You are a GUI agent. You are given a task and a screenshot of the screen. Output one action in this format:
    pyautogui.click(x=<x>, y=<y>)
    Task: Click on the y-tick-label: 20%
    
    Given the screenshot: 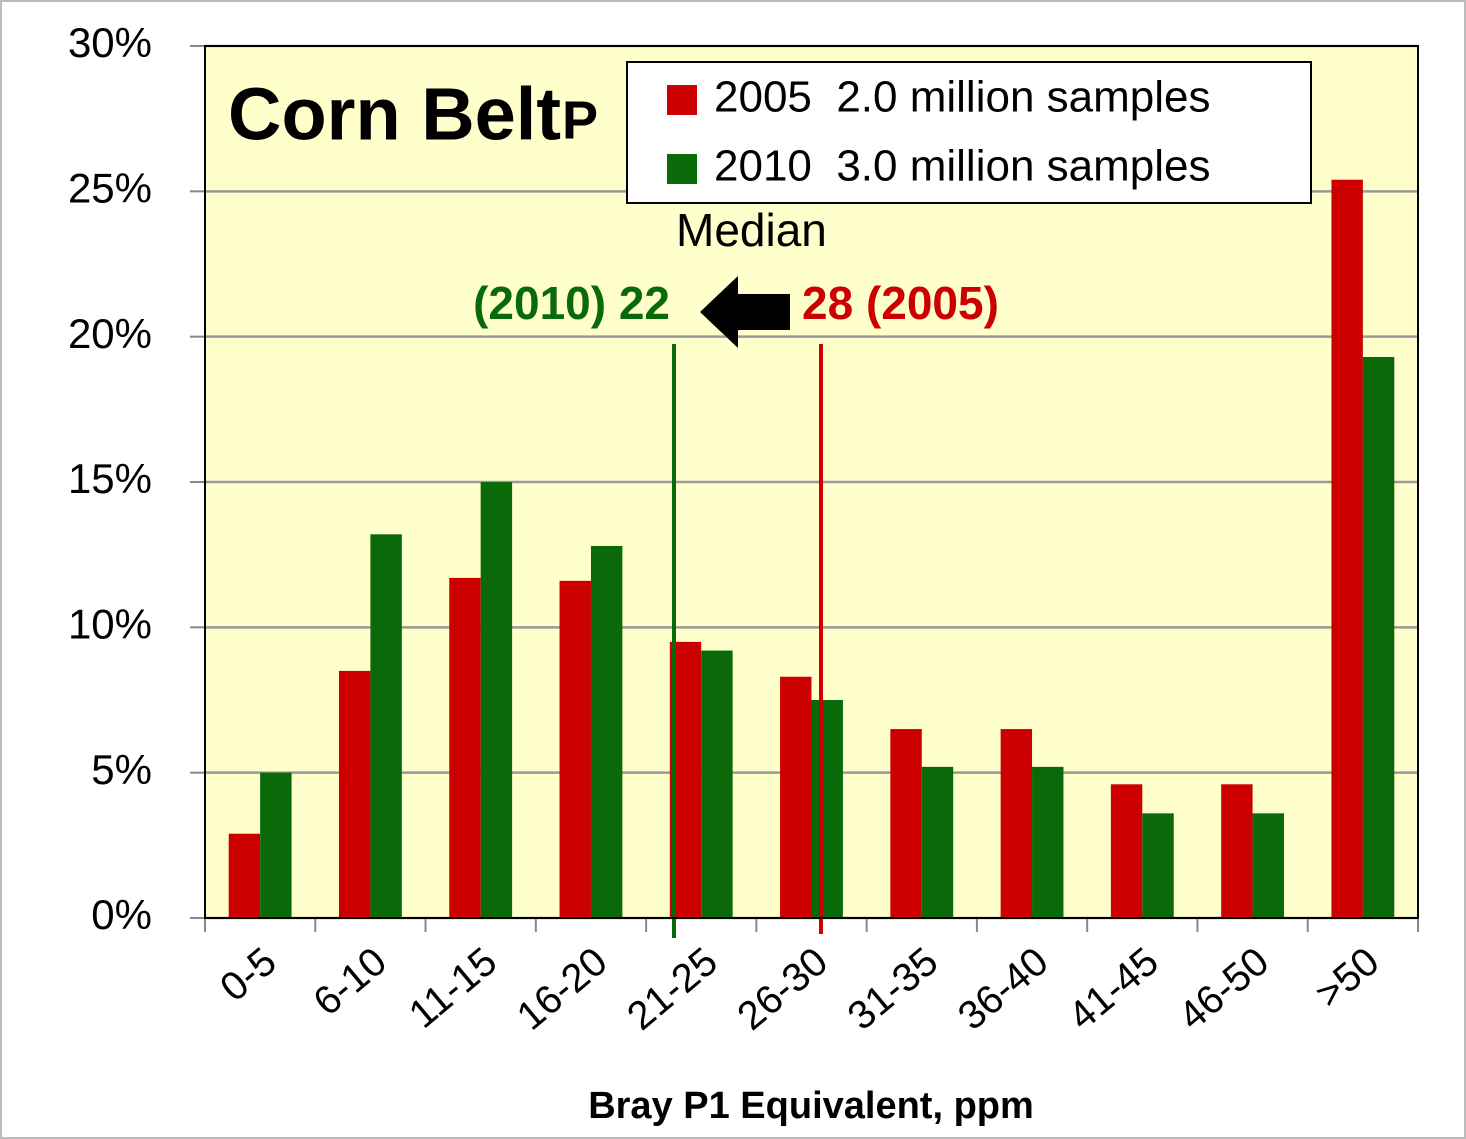 What is the action you would take?
    pyautogui.click(x=110, y=333)
    